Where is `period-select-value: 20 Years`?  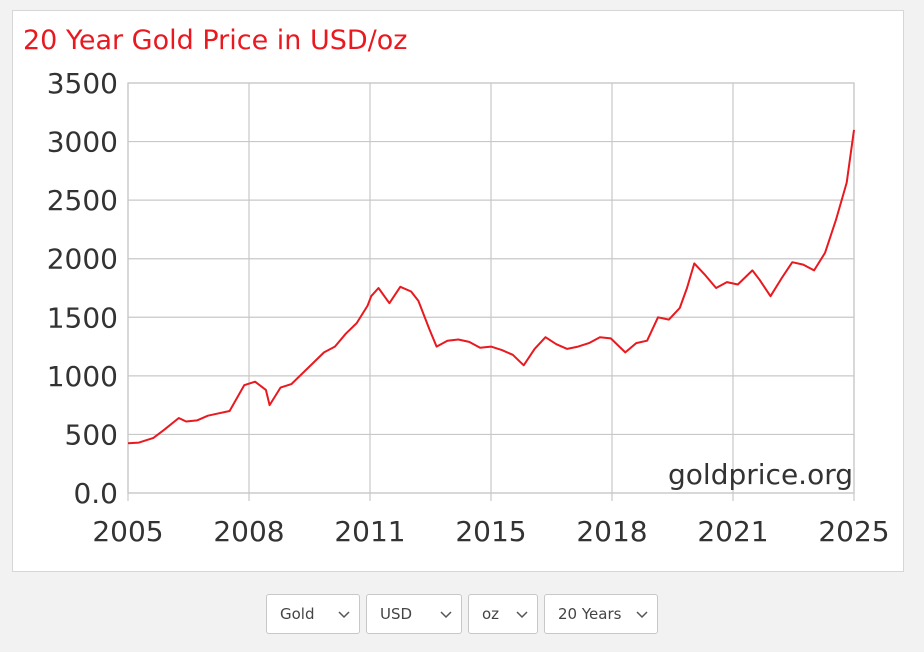
period-select-value: 20 Years is located at coordinates (590, 614).